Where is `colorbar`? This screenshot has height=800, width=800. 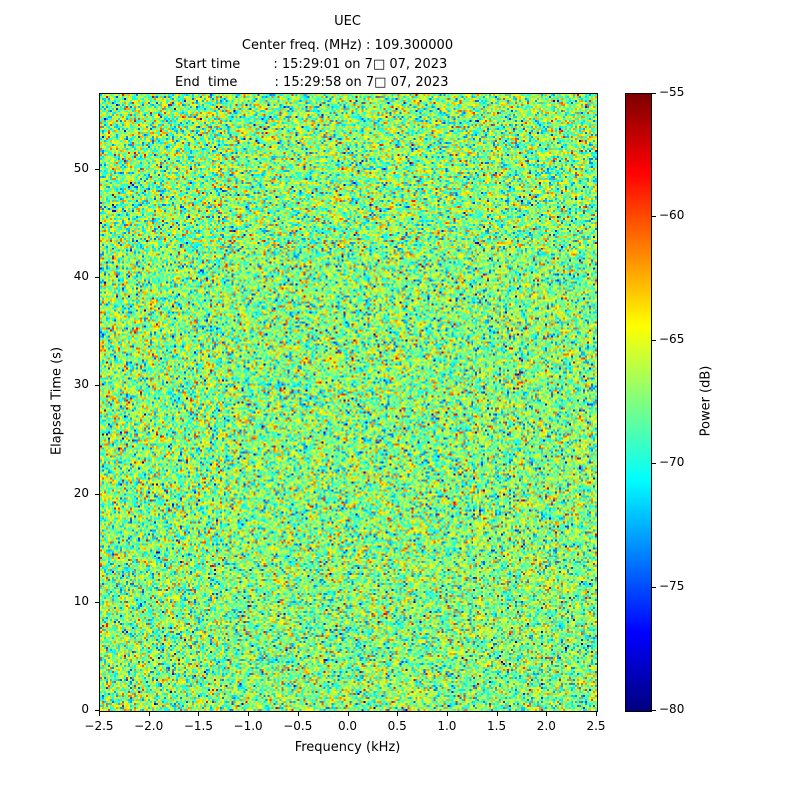 colorbar is located at coordinates (638, 402).